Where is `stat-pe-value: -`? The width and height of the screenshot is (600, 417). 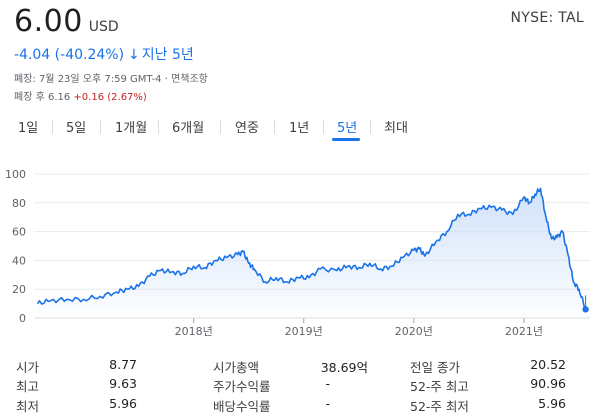 stat-pe-value: - is located at coordinates (327, 383).